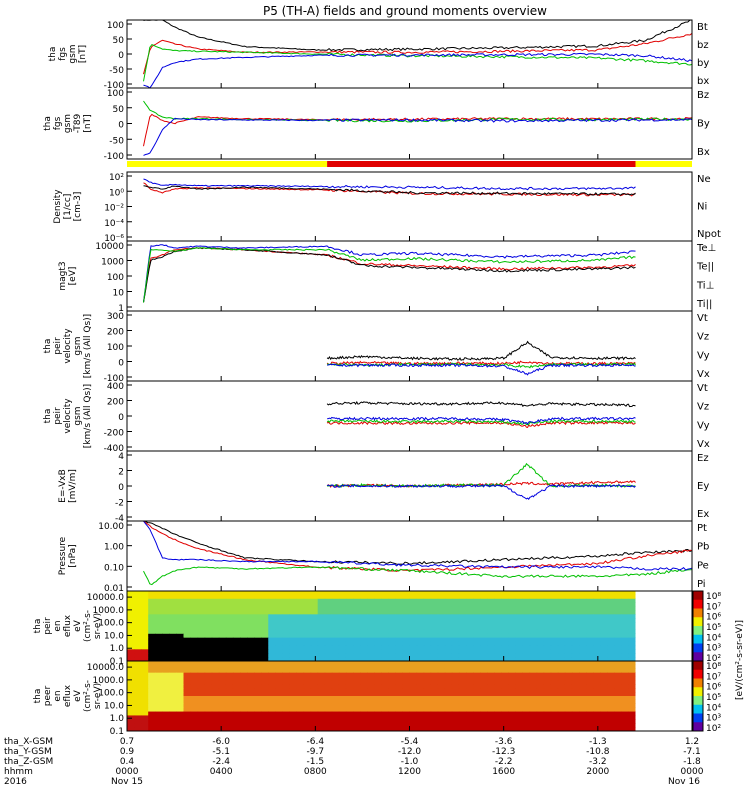  Describe the element at coordinates (117, 719) in the screenshot. I see `y-tick-label: 1.0` at that location.